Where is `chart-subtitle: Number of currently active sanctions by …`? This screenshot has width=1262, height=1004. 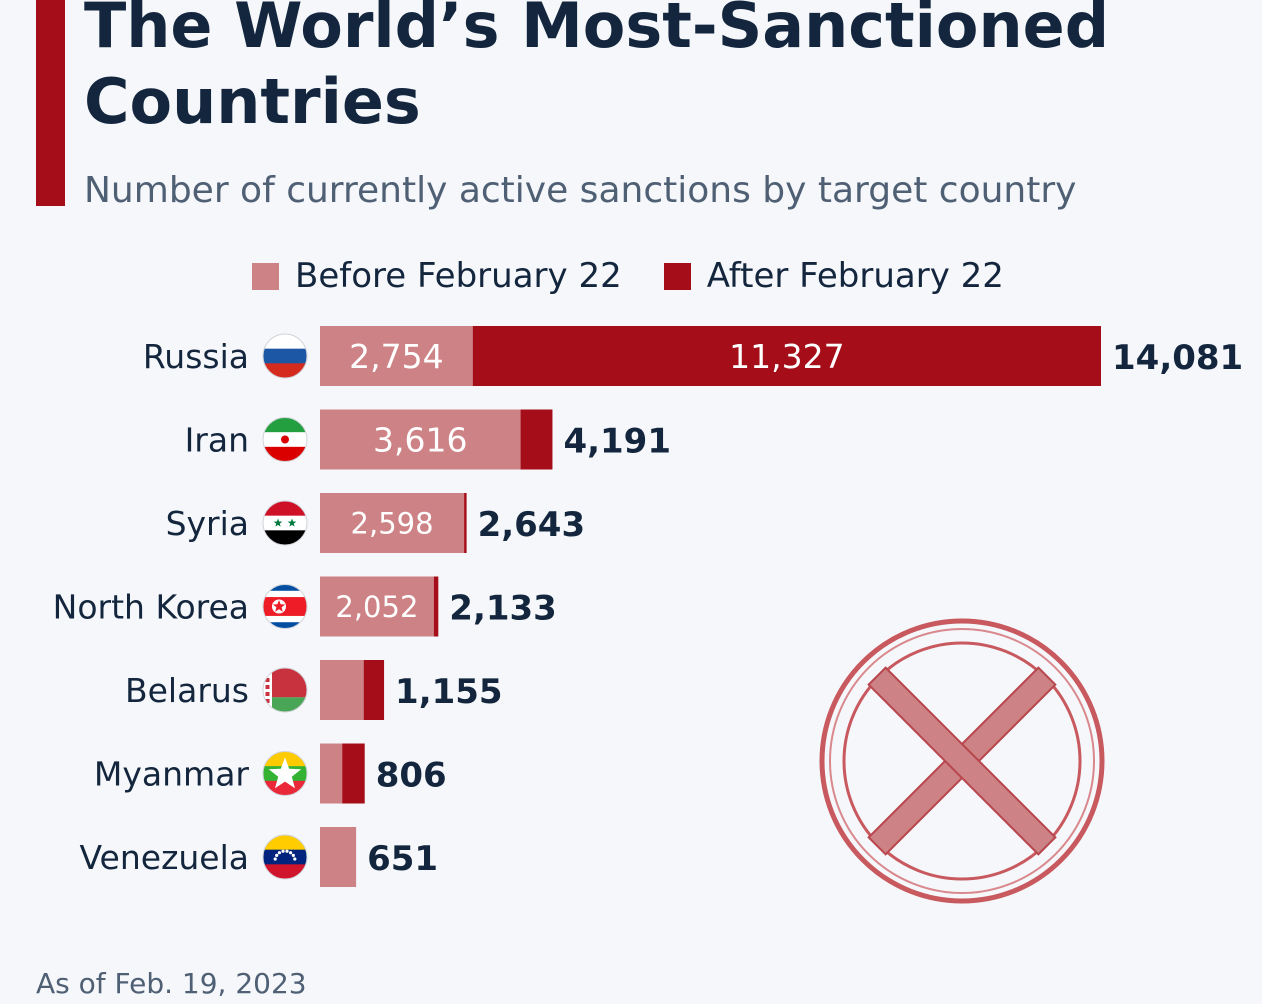 chart-subtitle: Number of currently active sanctions by … is located at coordinates (580, 190).